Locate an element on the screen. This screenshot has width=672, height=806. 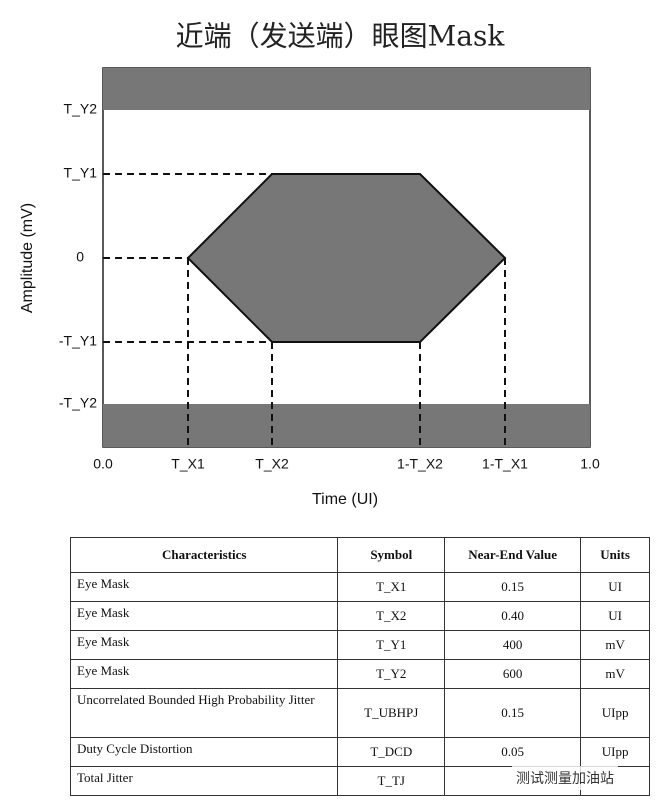
table-cell: 600 is located at coordinates (513, 674).